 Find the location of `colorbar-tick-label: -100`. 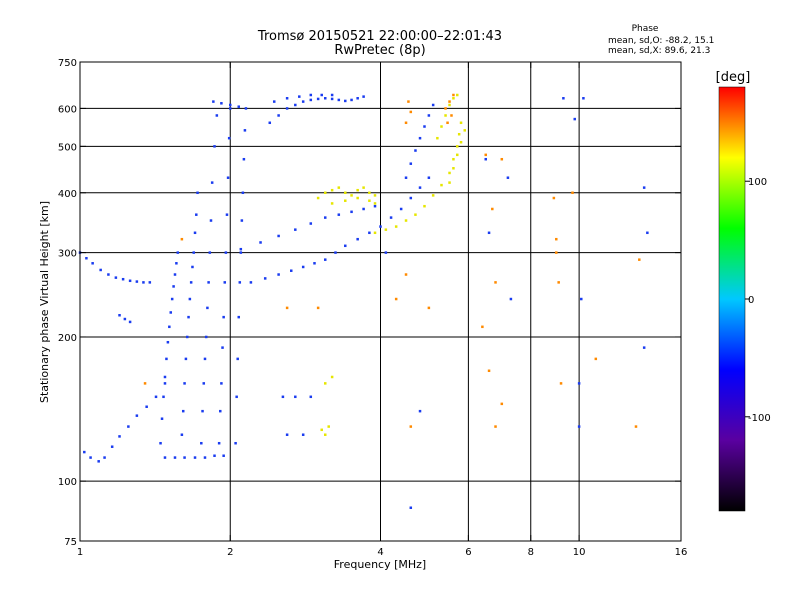

colorbar-tick-label: -100 is located at coordinates (759, 418).